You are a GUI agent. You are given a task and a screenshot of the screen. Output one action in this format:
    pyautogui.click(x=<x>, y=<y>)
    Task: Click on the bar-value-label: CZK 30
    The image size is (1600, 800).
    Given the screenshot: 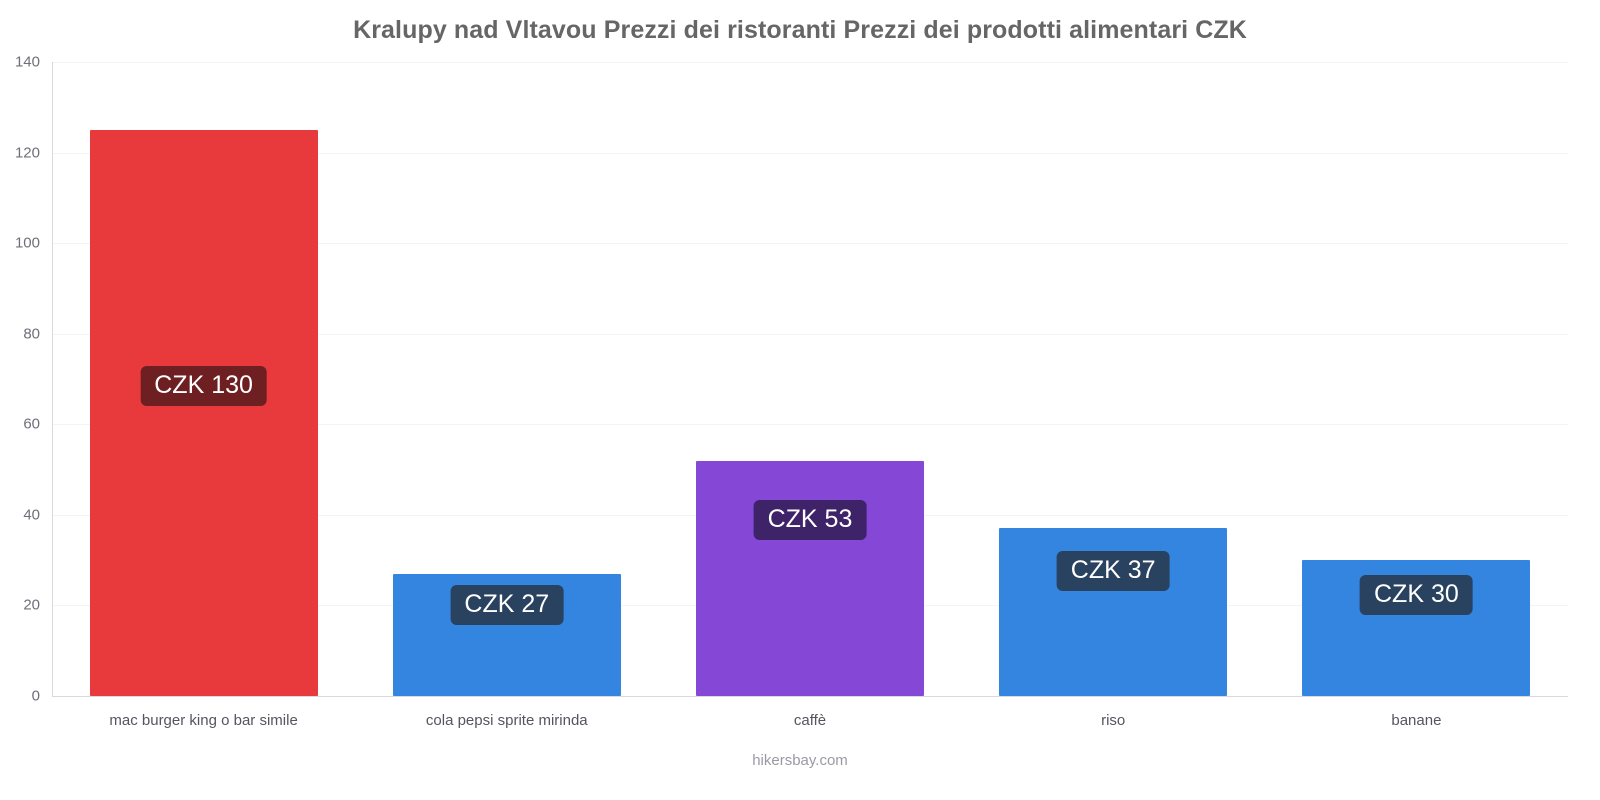 What is the action you would take?
    pyautogui.click(x=1416, y=595)
    